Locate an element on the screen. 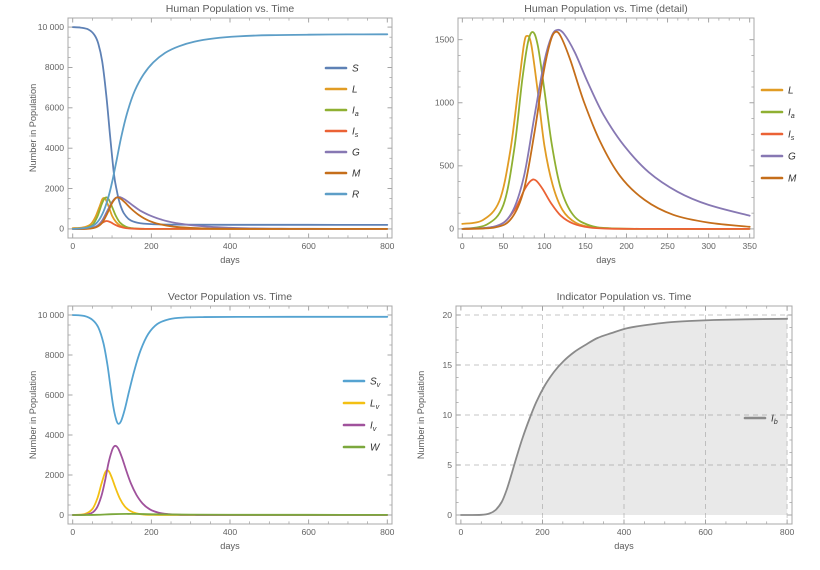 Image resolution: width=820 pixels, height=570 pixels. svg-text: 150 is located at coordinates (585, 246).